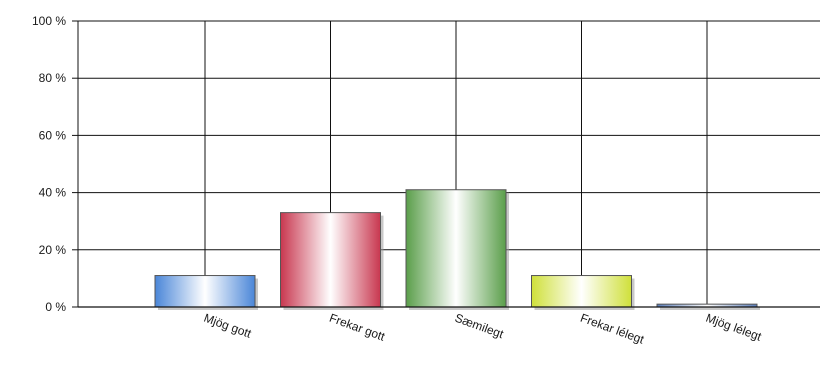  Describe the element at coordinates (49, 21) in the screenshot. I see `y-tick-label: 100 %` at that location.